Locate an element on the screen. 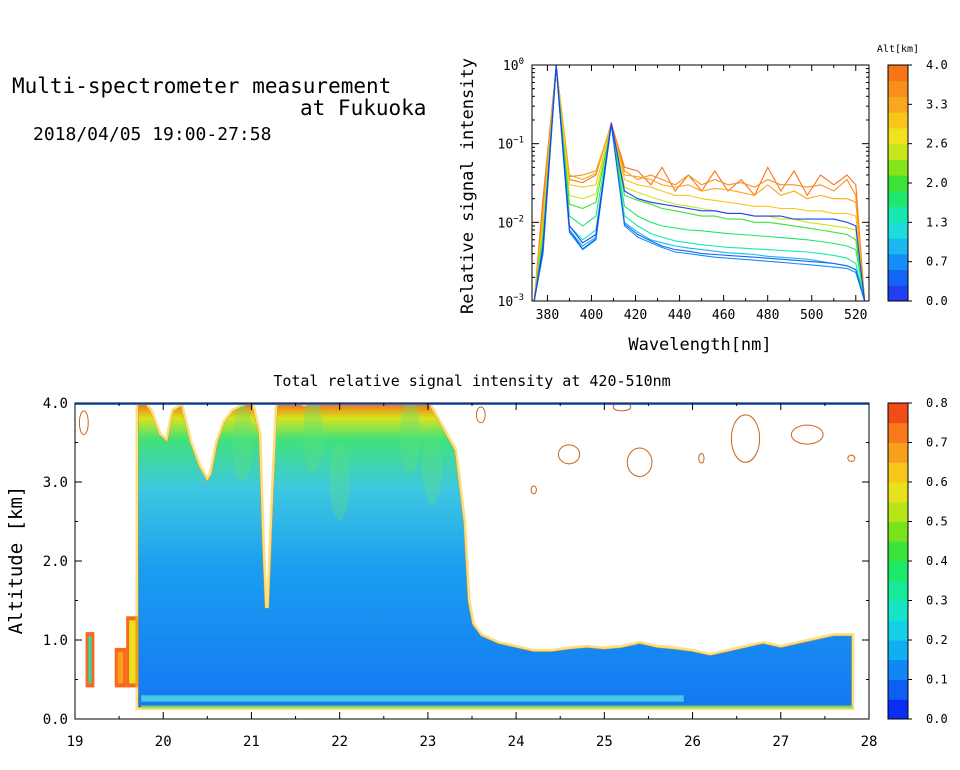 The height and width of the screenshot is (770, 960). heatmap-colorbar-label: 0.1 is located at coordinates (937, 680).